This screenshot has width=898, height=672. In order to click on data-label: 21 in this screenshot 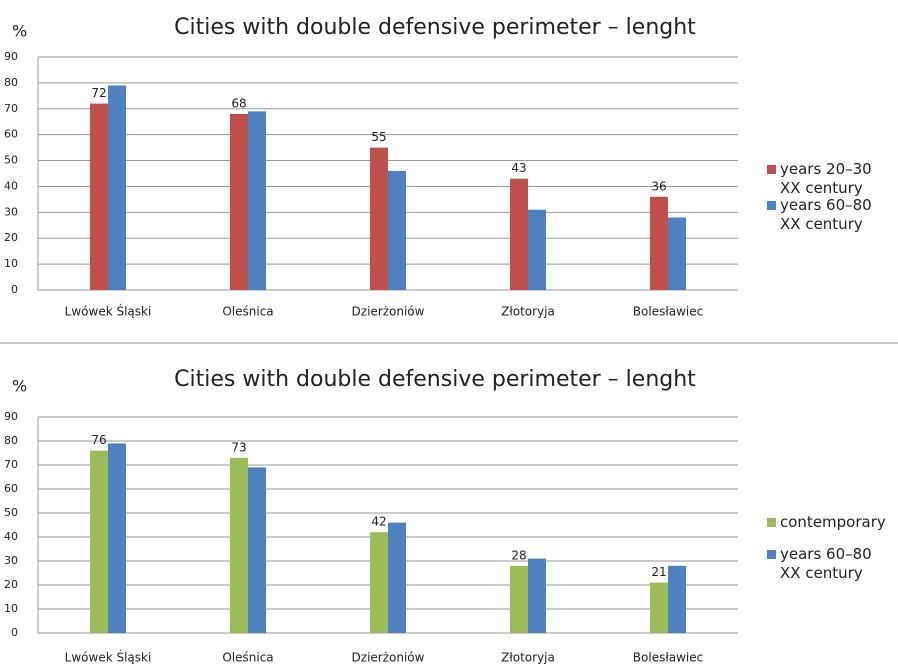, I will do `click(658, 572)`.